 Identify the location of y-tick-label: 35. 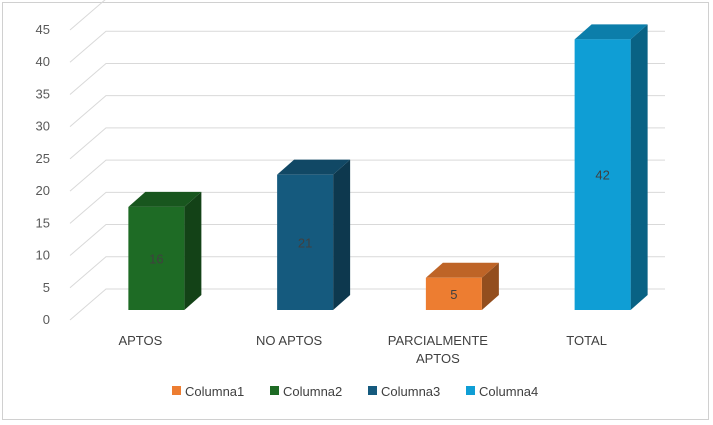
(43, 93).